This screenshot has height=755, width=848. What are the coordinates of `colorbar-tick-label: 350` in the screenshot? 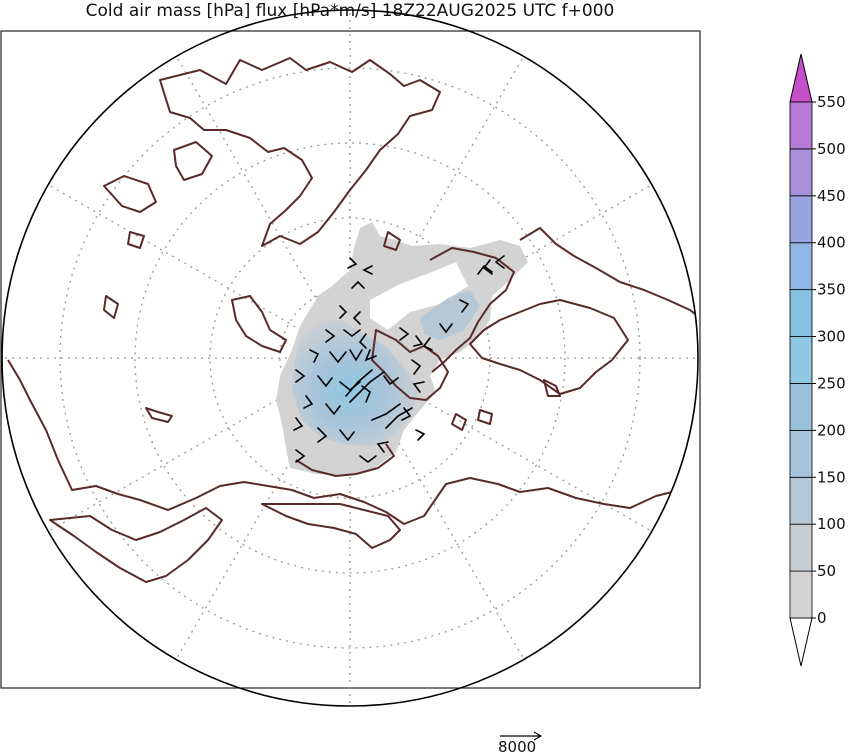 It's located at (831, 290).